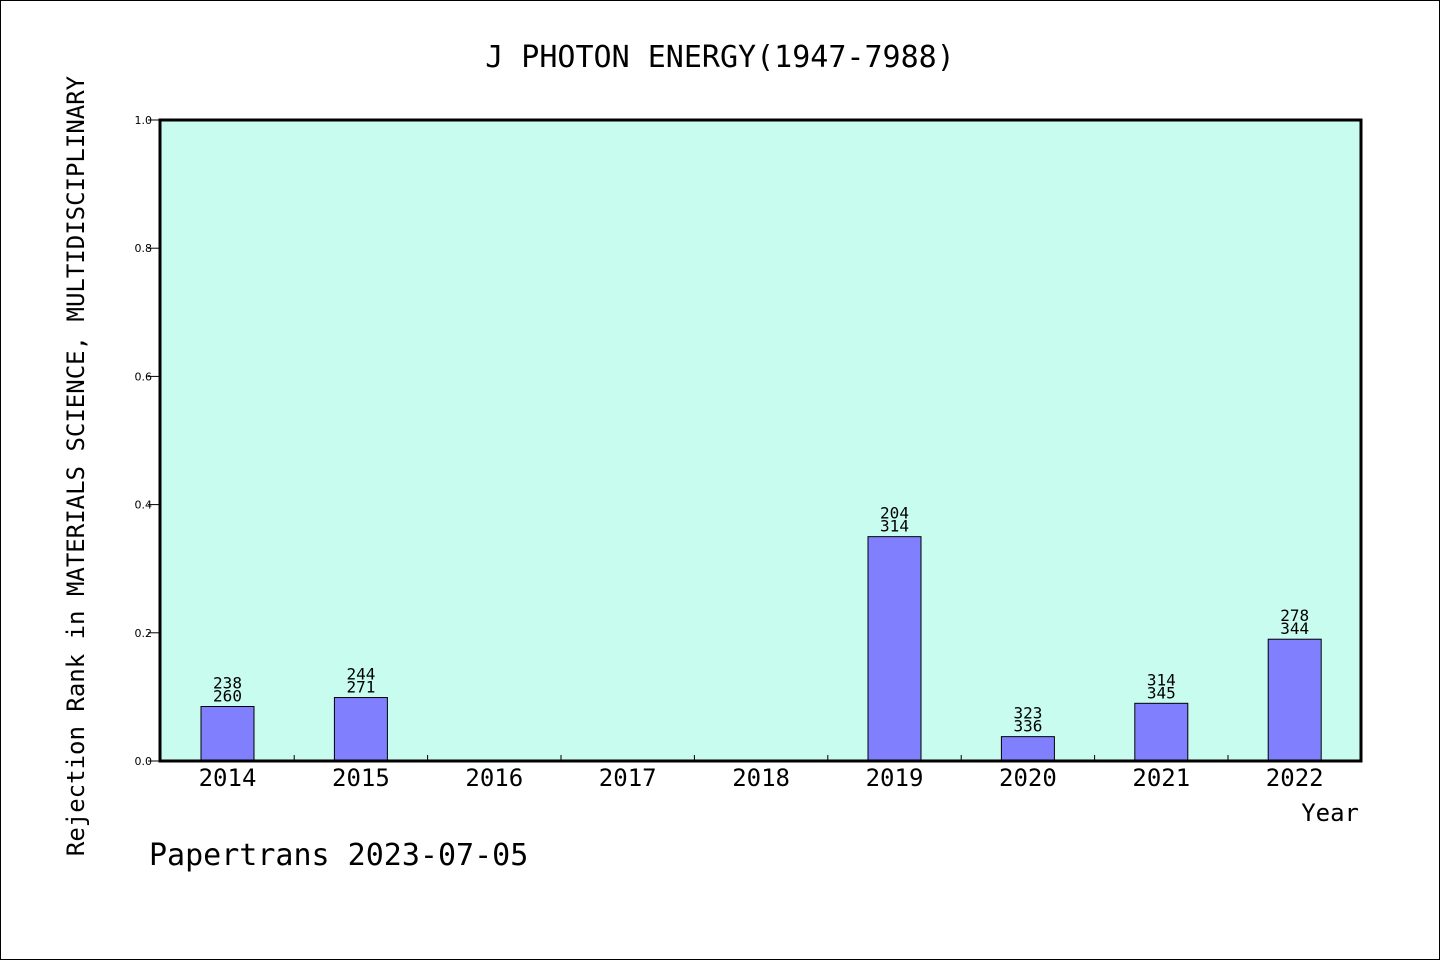  Describe the element at coordinates (144, 248) in the screenshot. I see `y-tick-label: 0.8` at that location.